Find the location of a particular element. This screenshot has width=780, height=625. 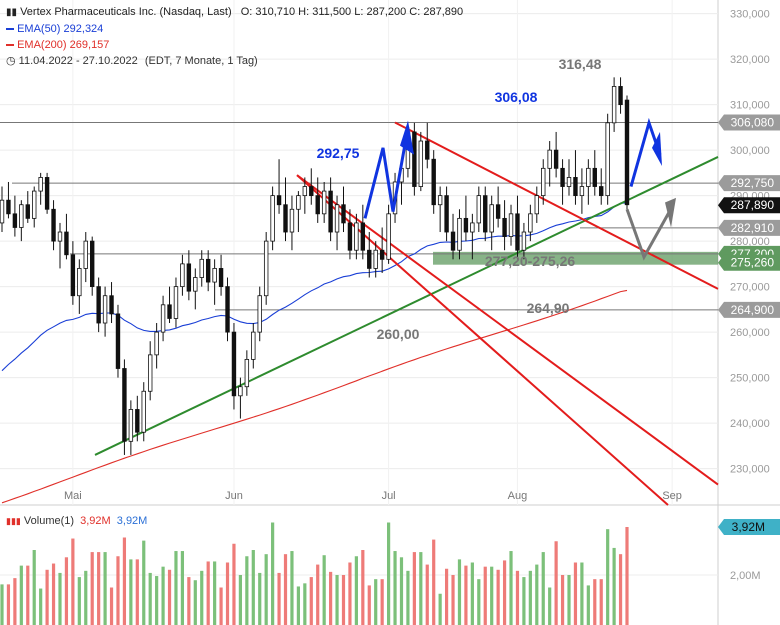

price-tag-label: 292,750 is located at coordinates (753, 183).